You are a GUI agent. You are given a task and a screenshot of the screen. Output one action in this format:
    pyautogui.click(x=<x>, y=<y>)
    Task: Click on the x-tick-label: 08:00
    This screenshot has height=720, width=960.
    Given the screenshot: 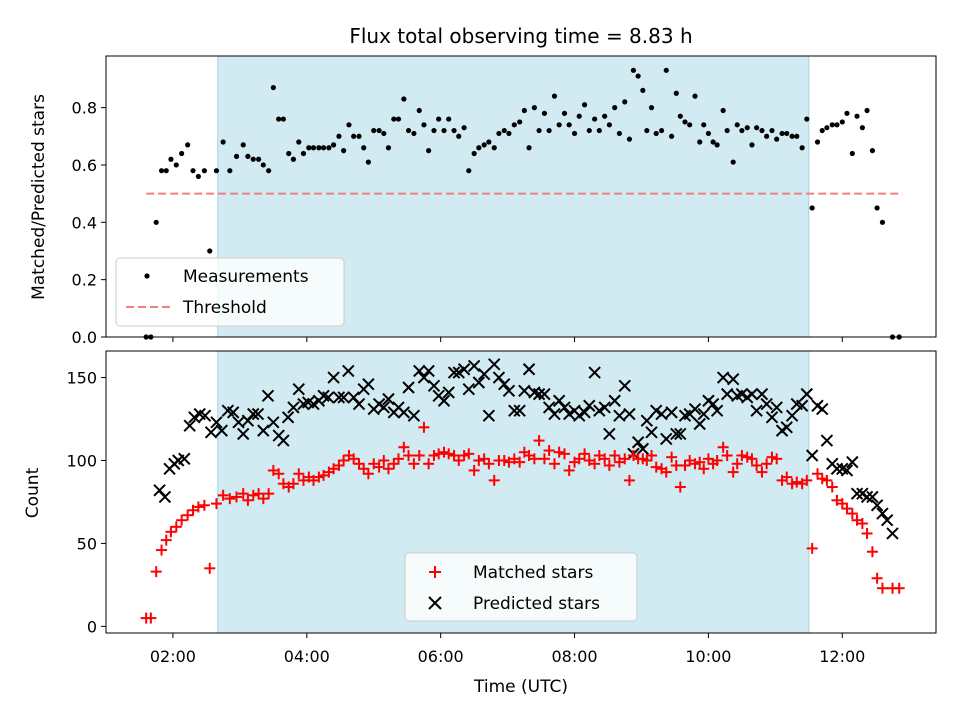 What is the action you would take?
    pyautogui.click(x=574, y=656)
    